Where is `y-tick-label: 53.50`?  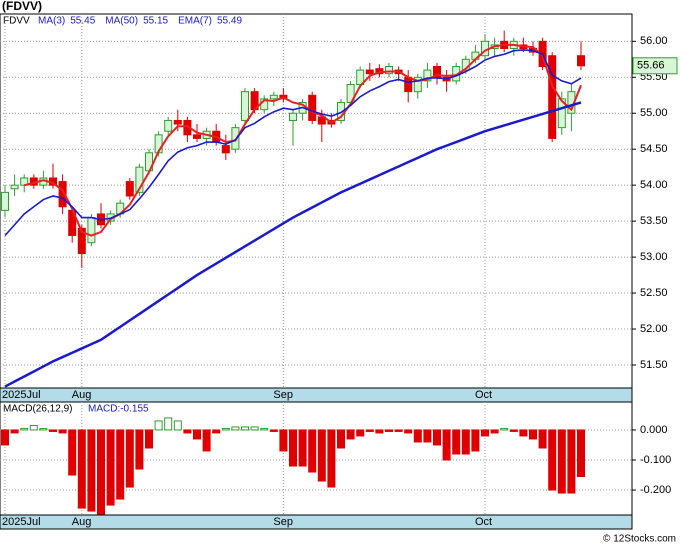 y-tick-label: 53.50 is located at coordinates (654, 221).